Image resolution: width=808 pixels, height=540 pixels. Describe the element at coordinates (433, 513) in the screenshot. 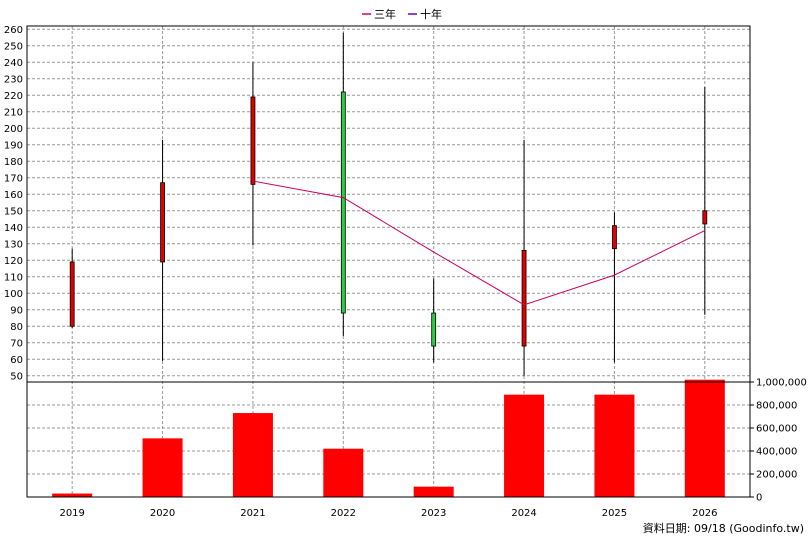

I see `x-tick-label: 2023` at that location.